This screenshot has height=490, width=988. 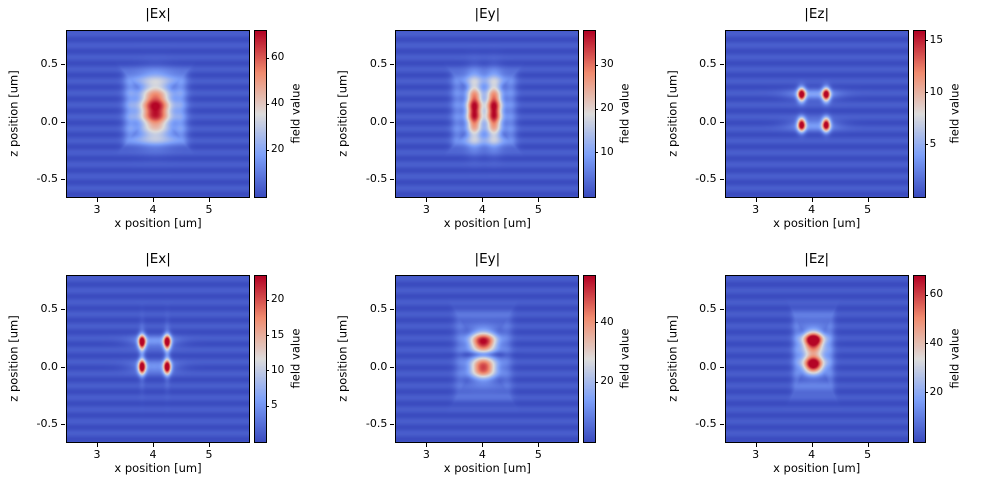 I want to click on colorbar-tick-label: 60, so click(x=936, y=294).